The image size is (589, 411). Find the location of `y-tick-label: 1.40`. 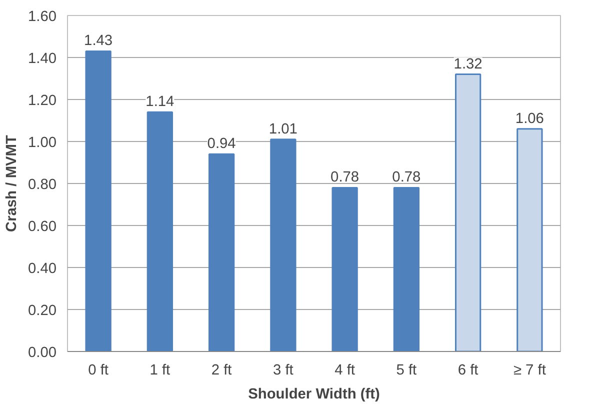

y-tick-label: 1.40 is located at coordinates (42, 59).